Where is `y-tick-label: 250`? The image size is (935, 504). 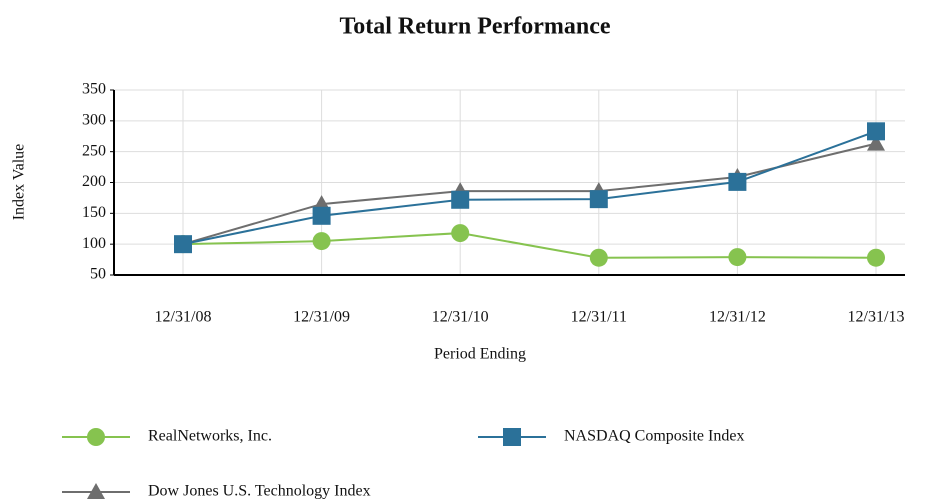
y-tick-label: 250 is located at coordinates (94, 150).